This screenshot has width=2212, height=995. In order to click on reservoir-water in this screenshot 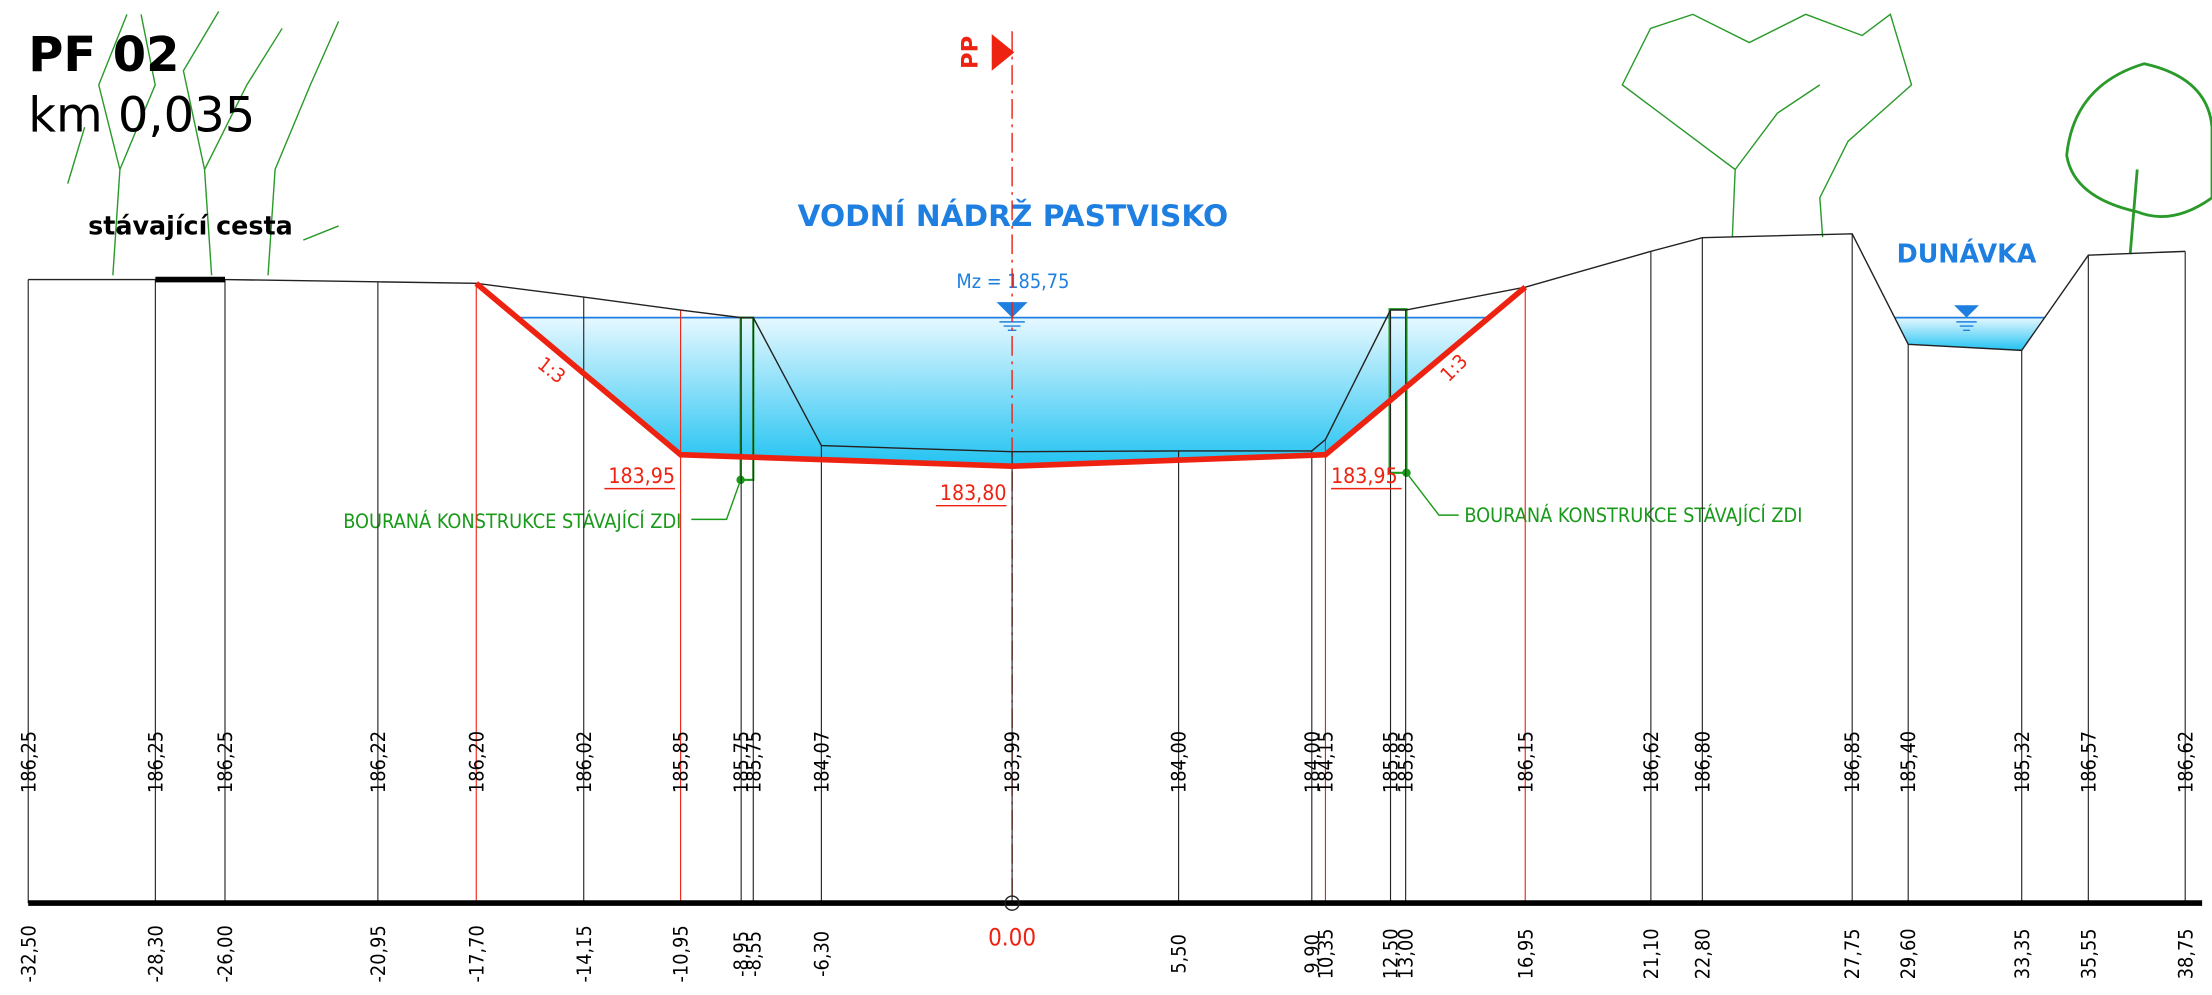, I will do `click(1003, 392)`.